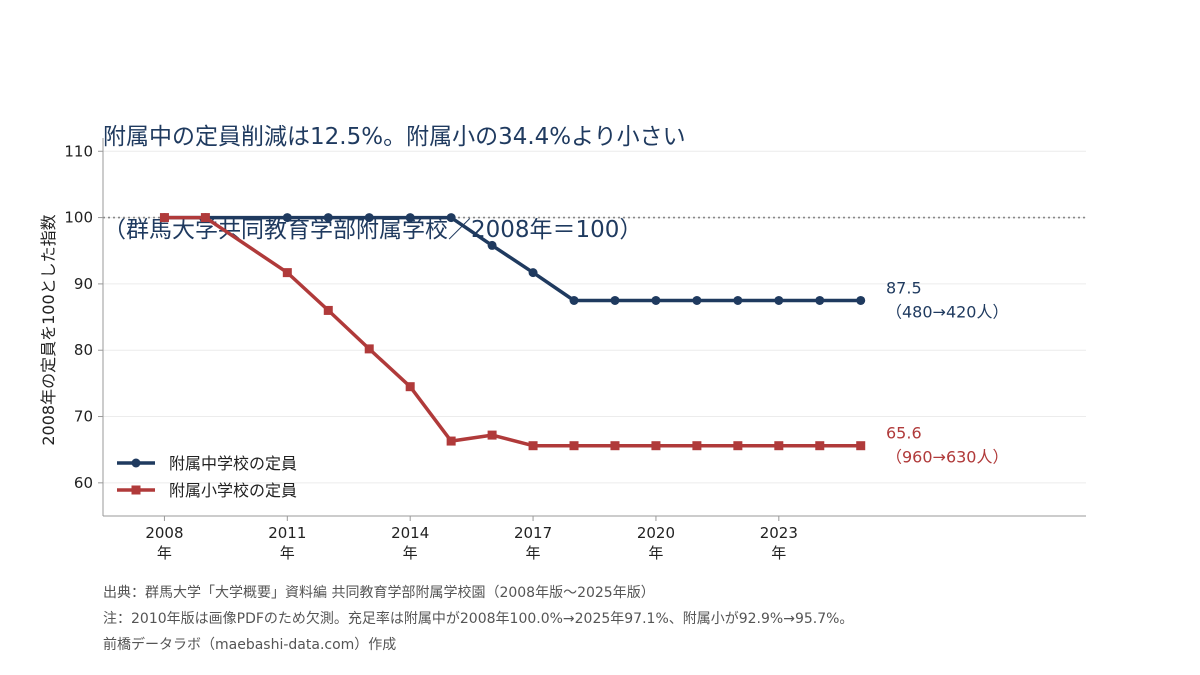 Image resolution: width=1200 pixels, height=675 pixels. Describe the element at coordinates (83, 483) in the screenshot. I see `y-tick-label-60: 60` at that location.